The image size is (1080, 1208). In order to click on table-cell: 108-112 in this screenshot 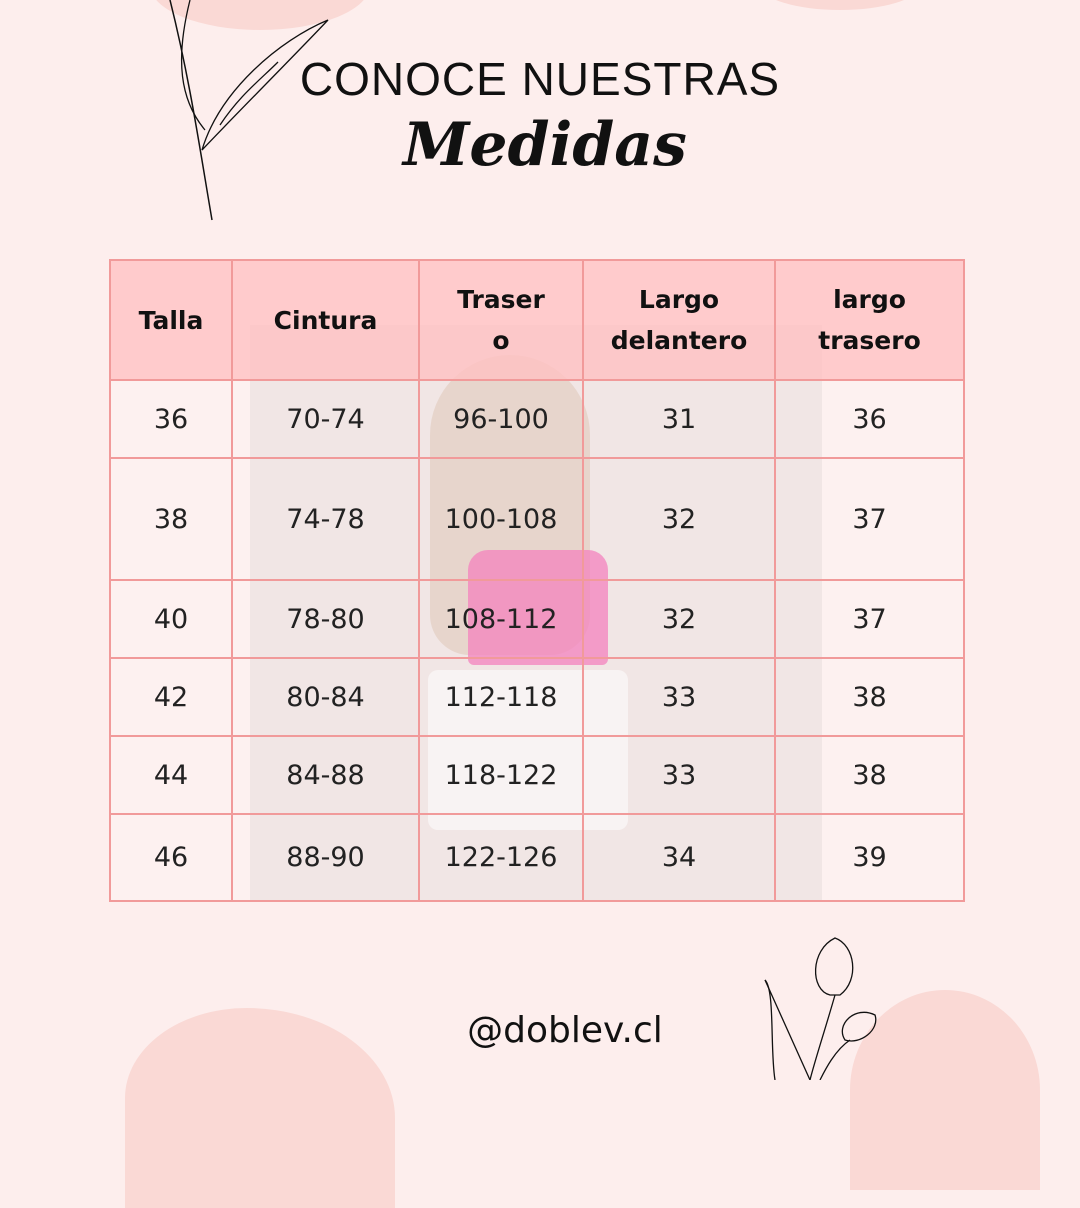, I will do `click(501, 619)`.